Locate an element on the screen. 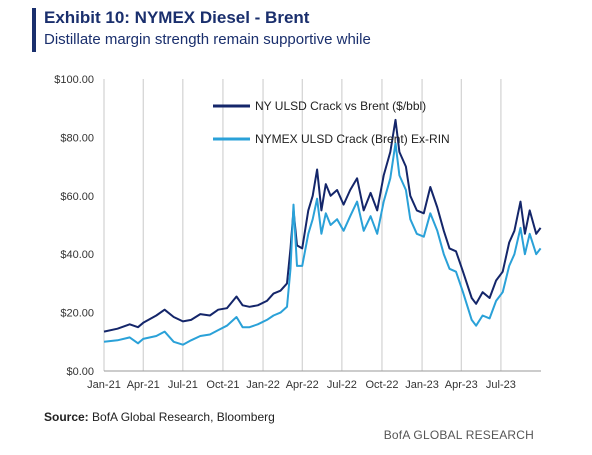  y-tick-label: $100.00 is located at coordinates (74, 80).